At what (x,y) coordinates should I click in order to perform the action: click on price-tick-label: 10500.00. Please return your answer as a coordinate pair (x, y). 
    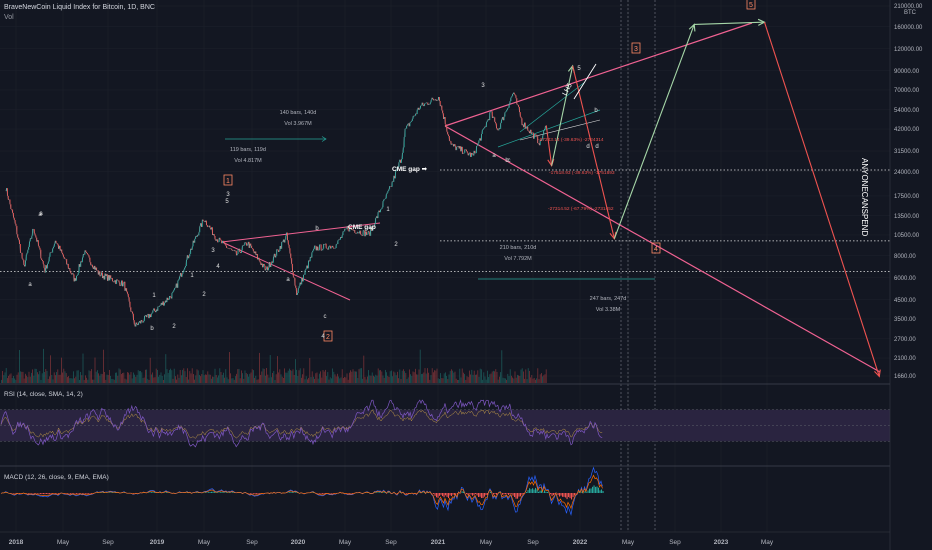
    Looking at the image, I should click on (907, 236).